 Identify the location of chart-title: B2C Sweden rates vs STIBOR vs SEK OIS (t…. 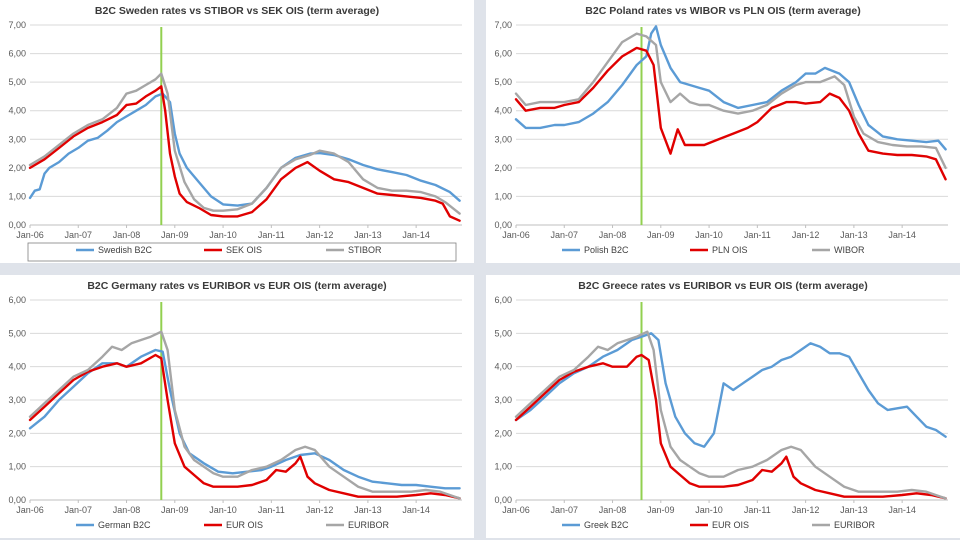
(237, 11).